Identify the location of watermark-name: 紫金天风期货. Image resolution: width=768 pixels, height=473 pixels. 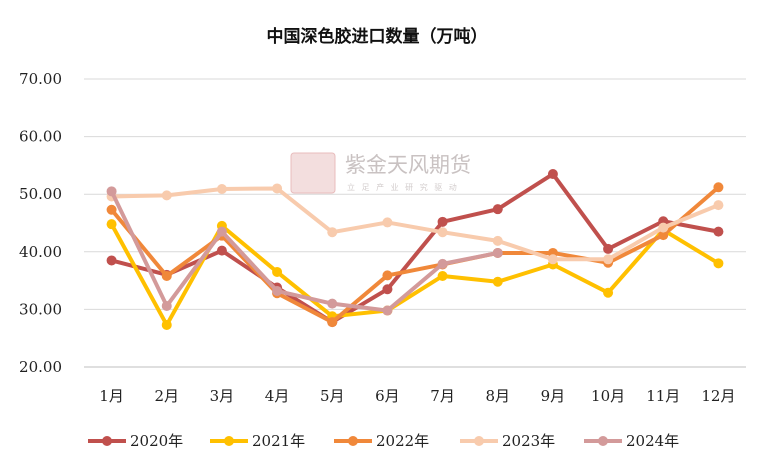
(408, 165).